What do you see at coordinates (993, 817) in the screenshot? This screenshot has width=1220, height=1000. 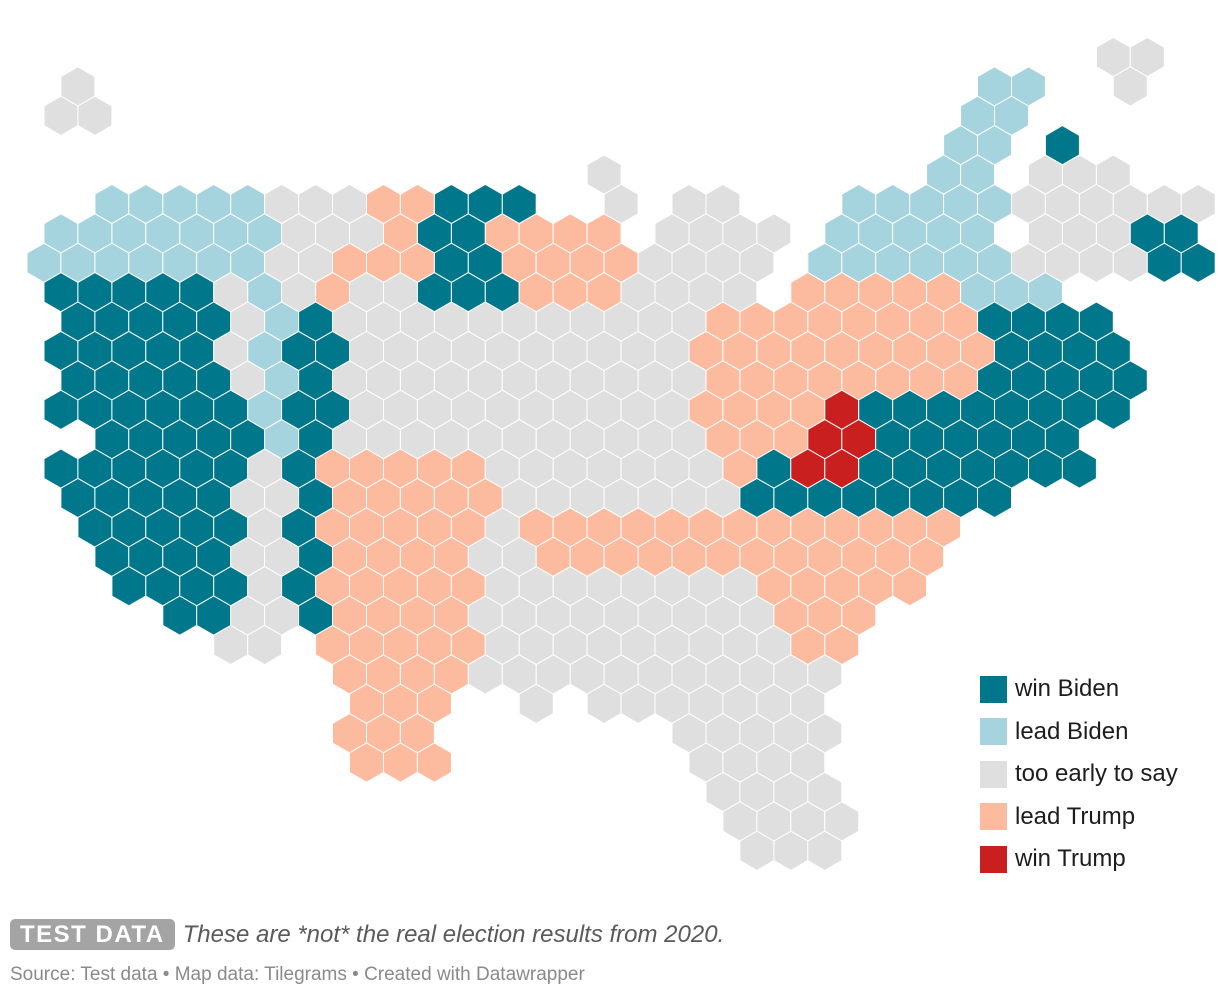 I see `legend-swatch-lead-trump` at bounding box center [993, 817].